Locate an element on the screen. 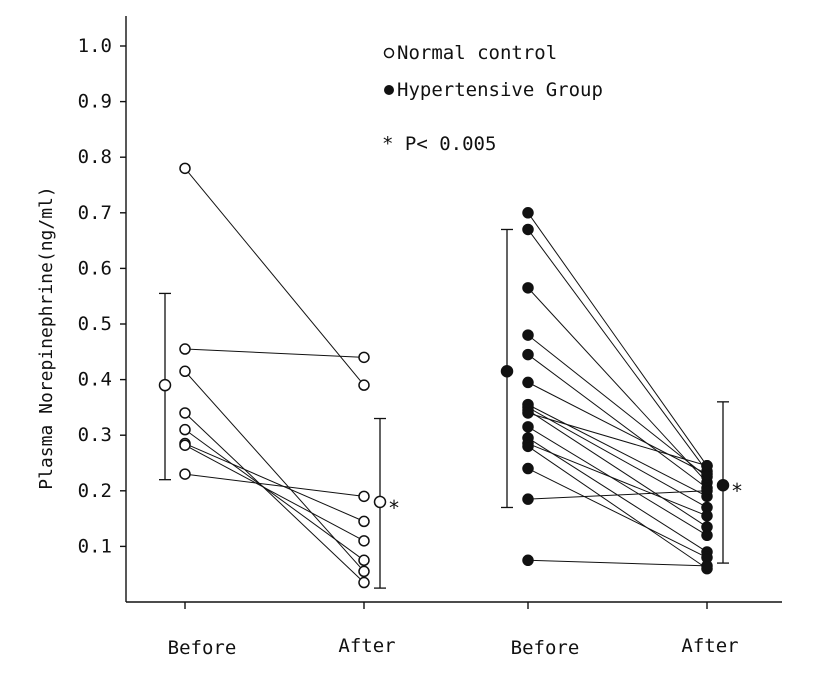 The height and width of the screenshot is (674, 814). y-tick-label: 0.4 is located at coordinates (95, 380).